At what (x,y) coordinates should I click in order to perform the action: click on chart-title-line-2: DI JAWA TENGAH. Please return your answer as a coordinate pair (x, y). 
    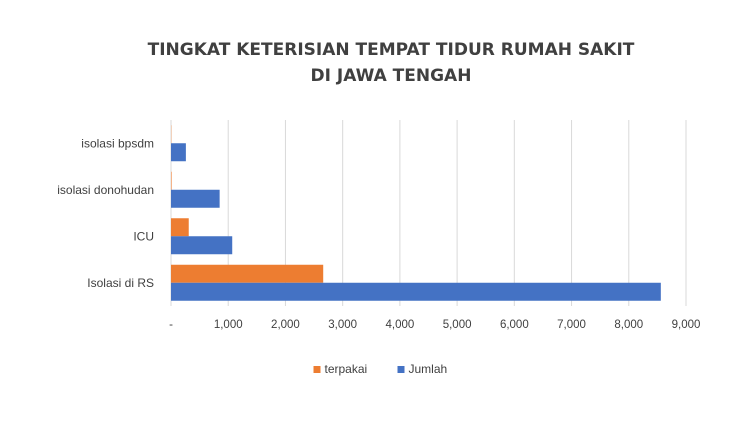
    Looking at the image, I should click on (391, 76).